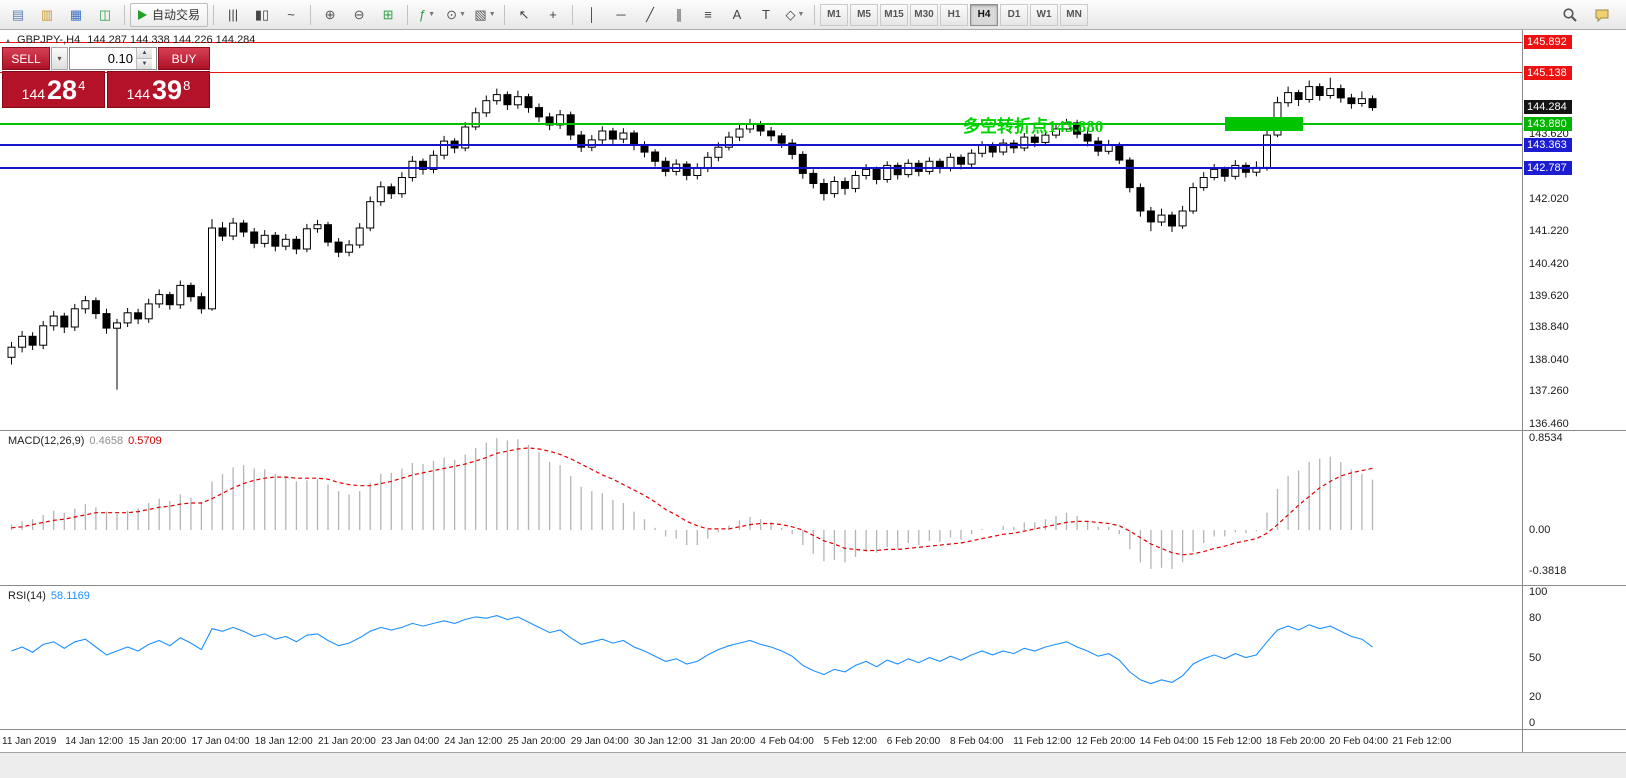  What do you see at coordinates (692, 650) in the screenshot?
I see `rsi-series` at bounding box center [692, 650].